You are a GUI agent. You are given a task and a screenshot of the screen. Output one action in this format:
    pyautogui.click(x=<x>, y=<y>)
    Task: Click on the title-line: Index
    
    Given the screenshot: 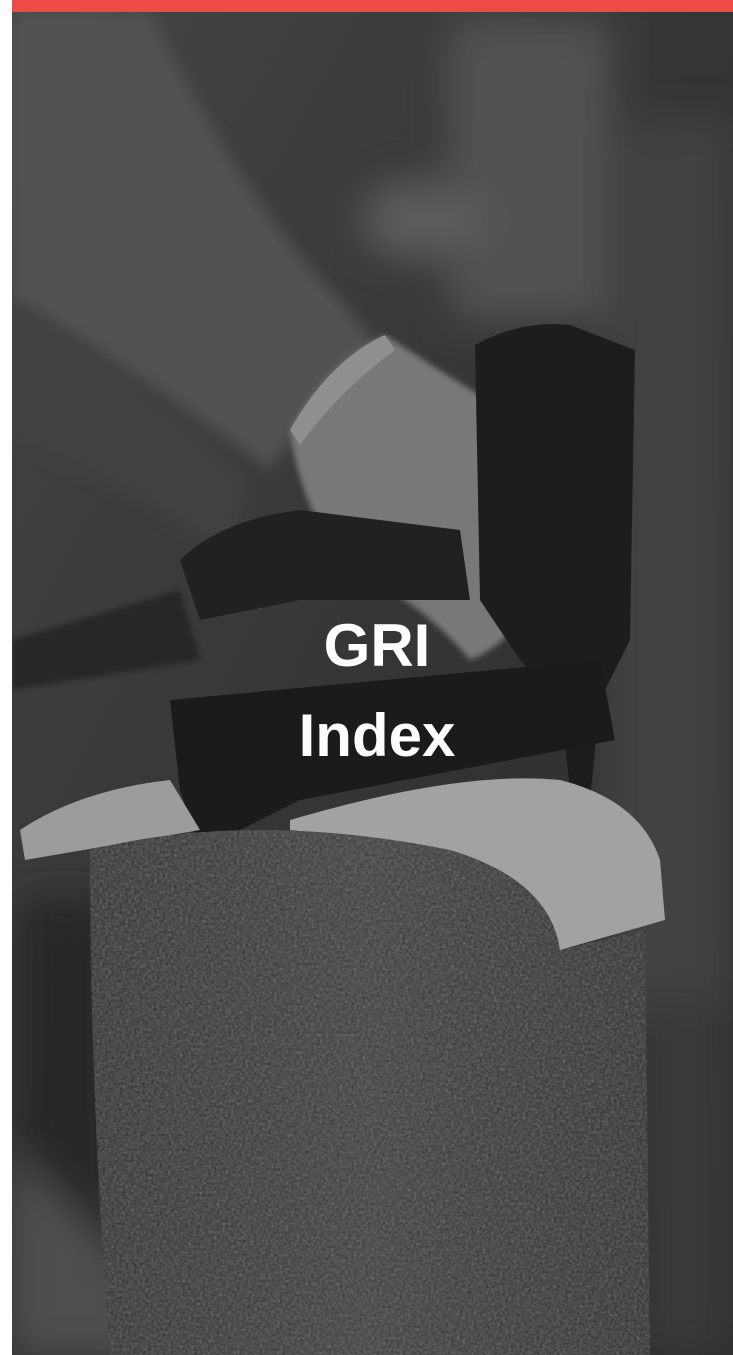 What is the action you would take?
    pyautogui.click(x=377, y=735)
    